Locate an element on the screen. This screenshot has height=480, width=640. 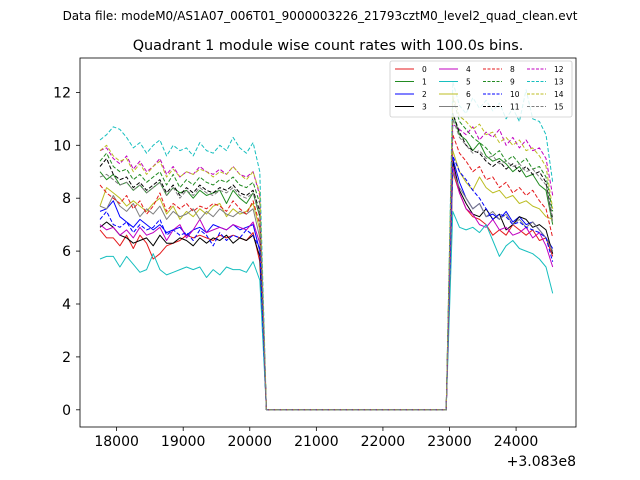
legend-label-1: 1 is located at coordinates (424, 81).